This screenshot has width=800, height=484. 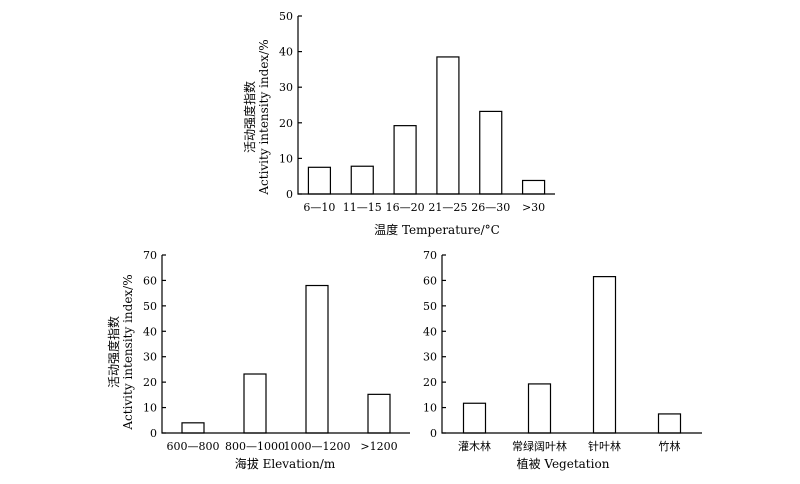 I want to click on temperature-x-axis-label: 温度 Temperature/°C, so click(x=437, y=229).